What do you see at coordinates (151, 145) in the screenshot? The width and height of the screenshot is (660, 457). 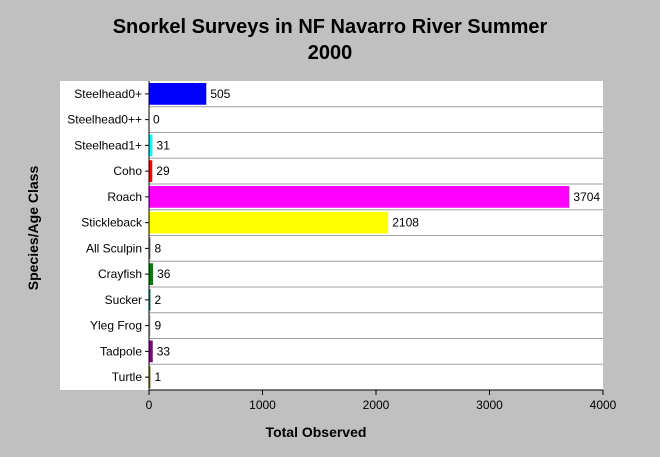 I see `bar-steelhead1` at bounding box center [151, 145].